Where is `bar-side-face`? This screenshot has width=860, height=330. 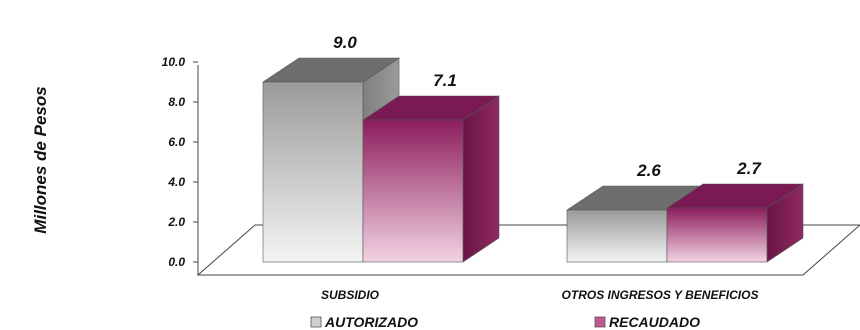
bar-side-face is located at coordinates (481, 179).